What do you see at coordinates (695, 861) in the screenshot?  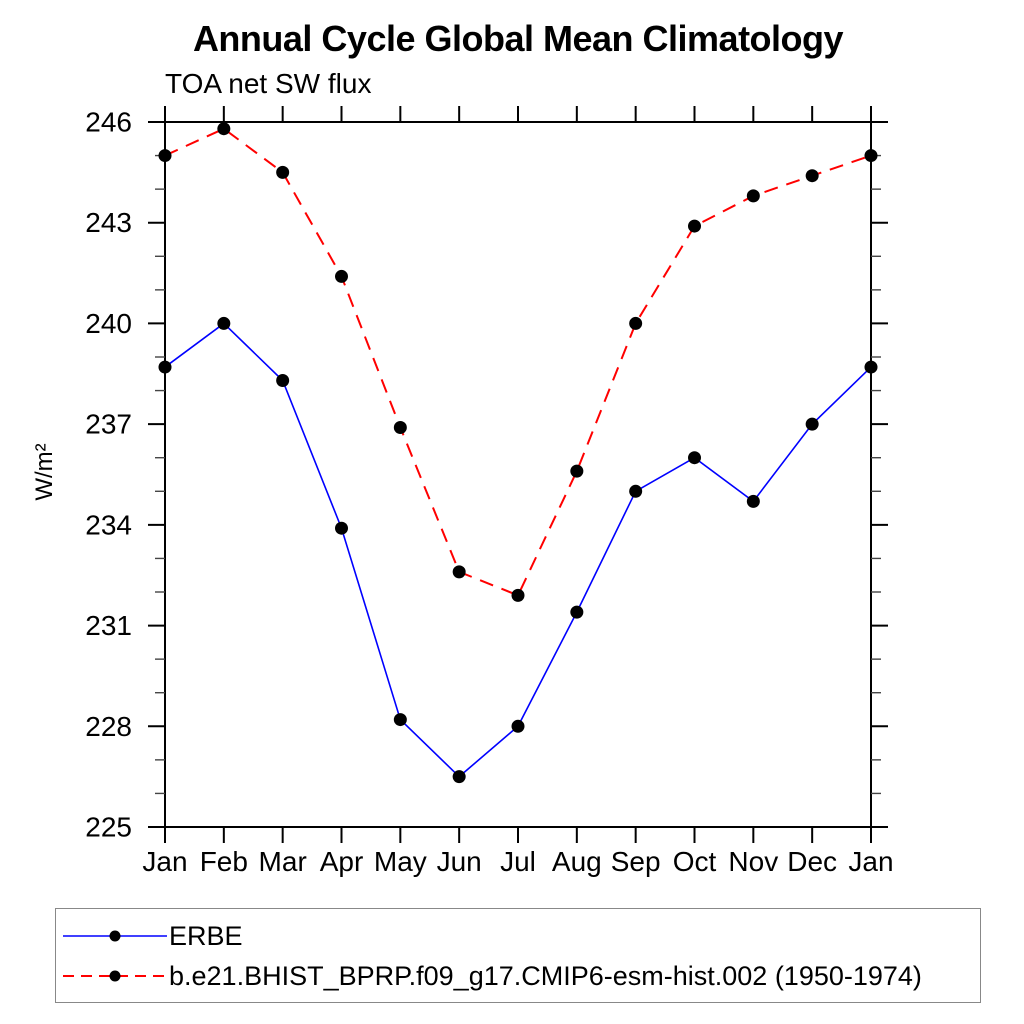 I see `x-tick-label: Oct` at bounding box center [695, 861].